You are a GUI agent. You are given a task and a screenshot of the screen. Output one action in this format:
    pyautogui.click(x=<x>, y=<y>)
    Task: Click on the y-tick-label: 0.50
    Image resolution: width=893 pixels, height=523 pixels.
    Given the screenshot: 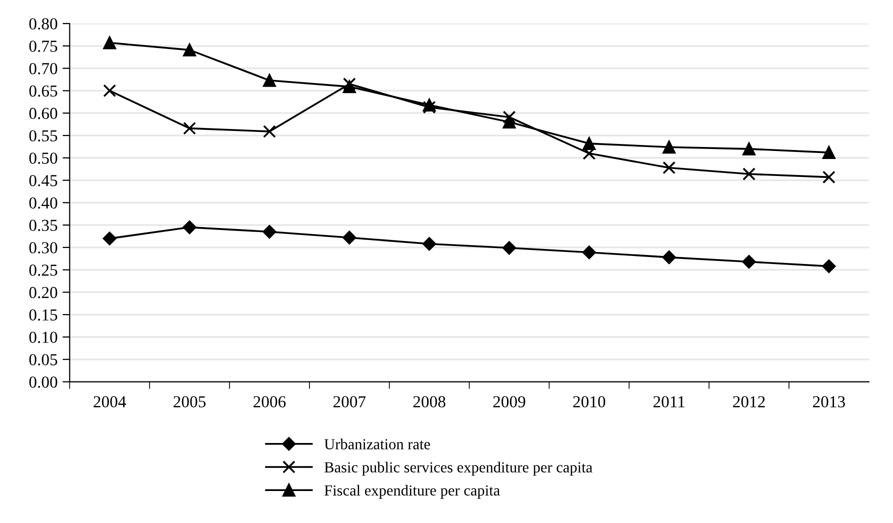 What is the action you would take?
    pyautogui.click(x=43, y=158)
    